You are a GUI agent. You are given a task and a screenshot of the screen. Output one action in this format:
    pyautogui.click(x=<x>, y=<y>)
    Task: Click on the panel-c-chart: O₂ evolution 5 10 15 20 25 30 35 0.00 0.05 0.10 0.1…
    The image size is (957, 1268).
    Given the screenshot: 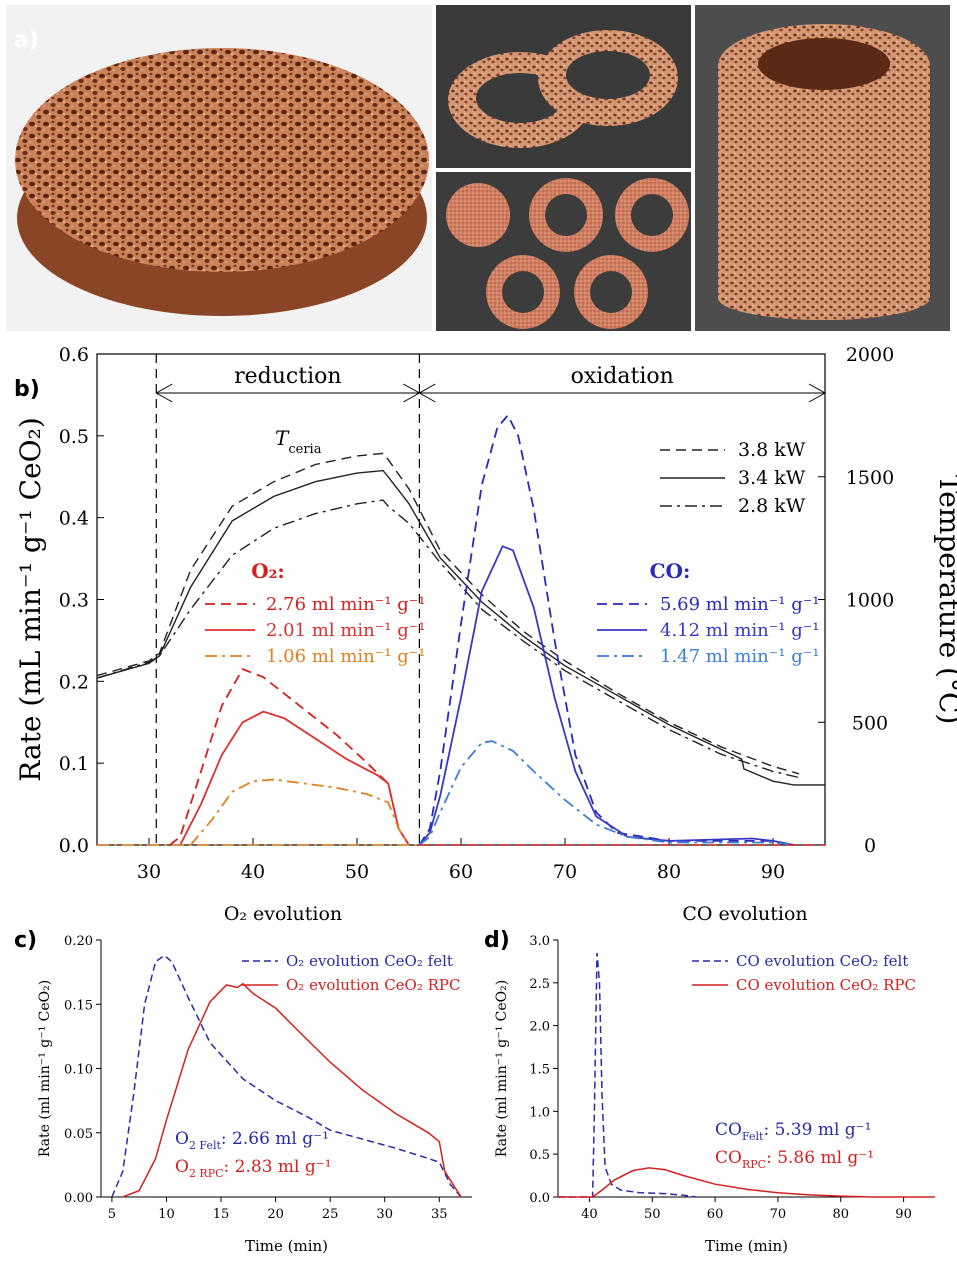 What is the action you would take?
    pyautogui.click(x=243, y=1079)
    